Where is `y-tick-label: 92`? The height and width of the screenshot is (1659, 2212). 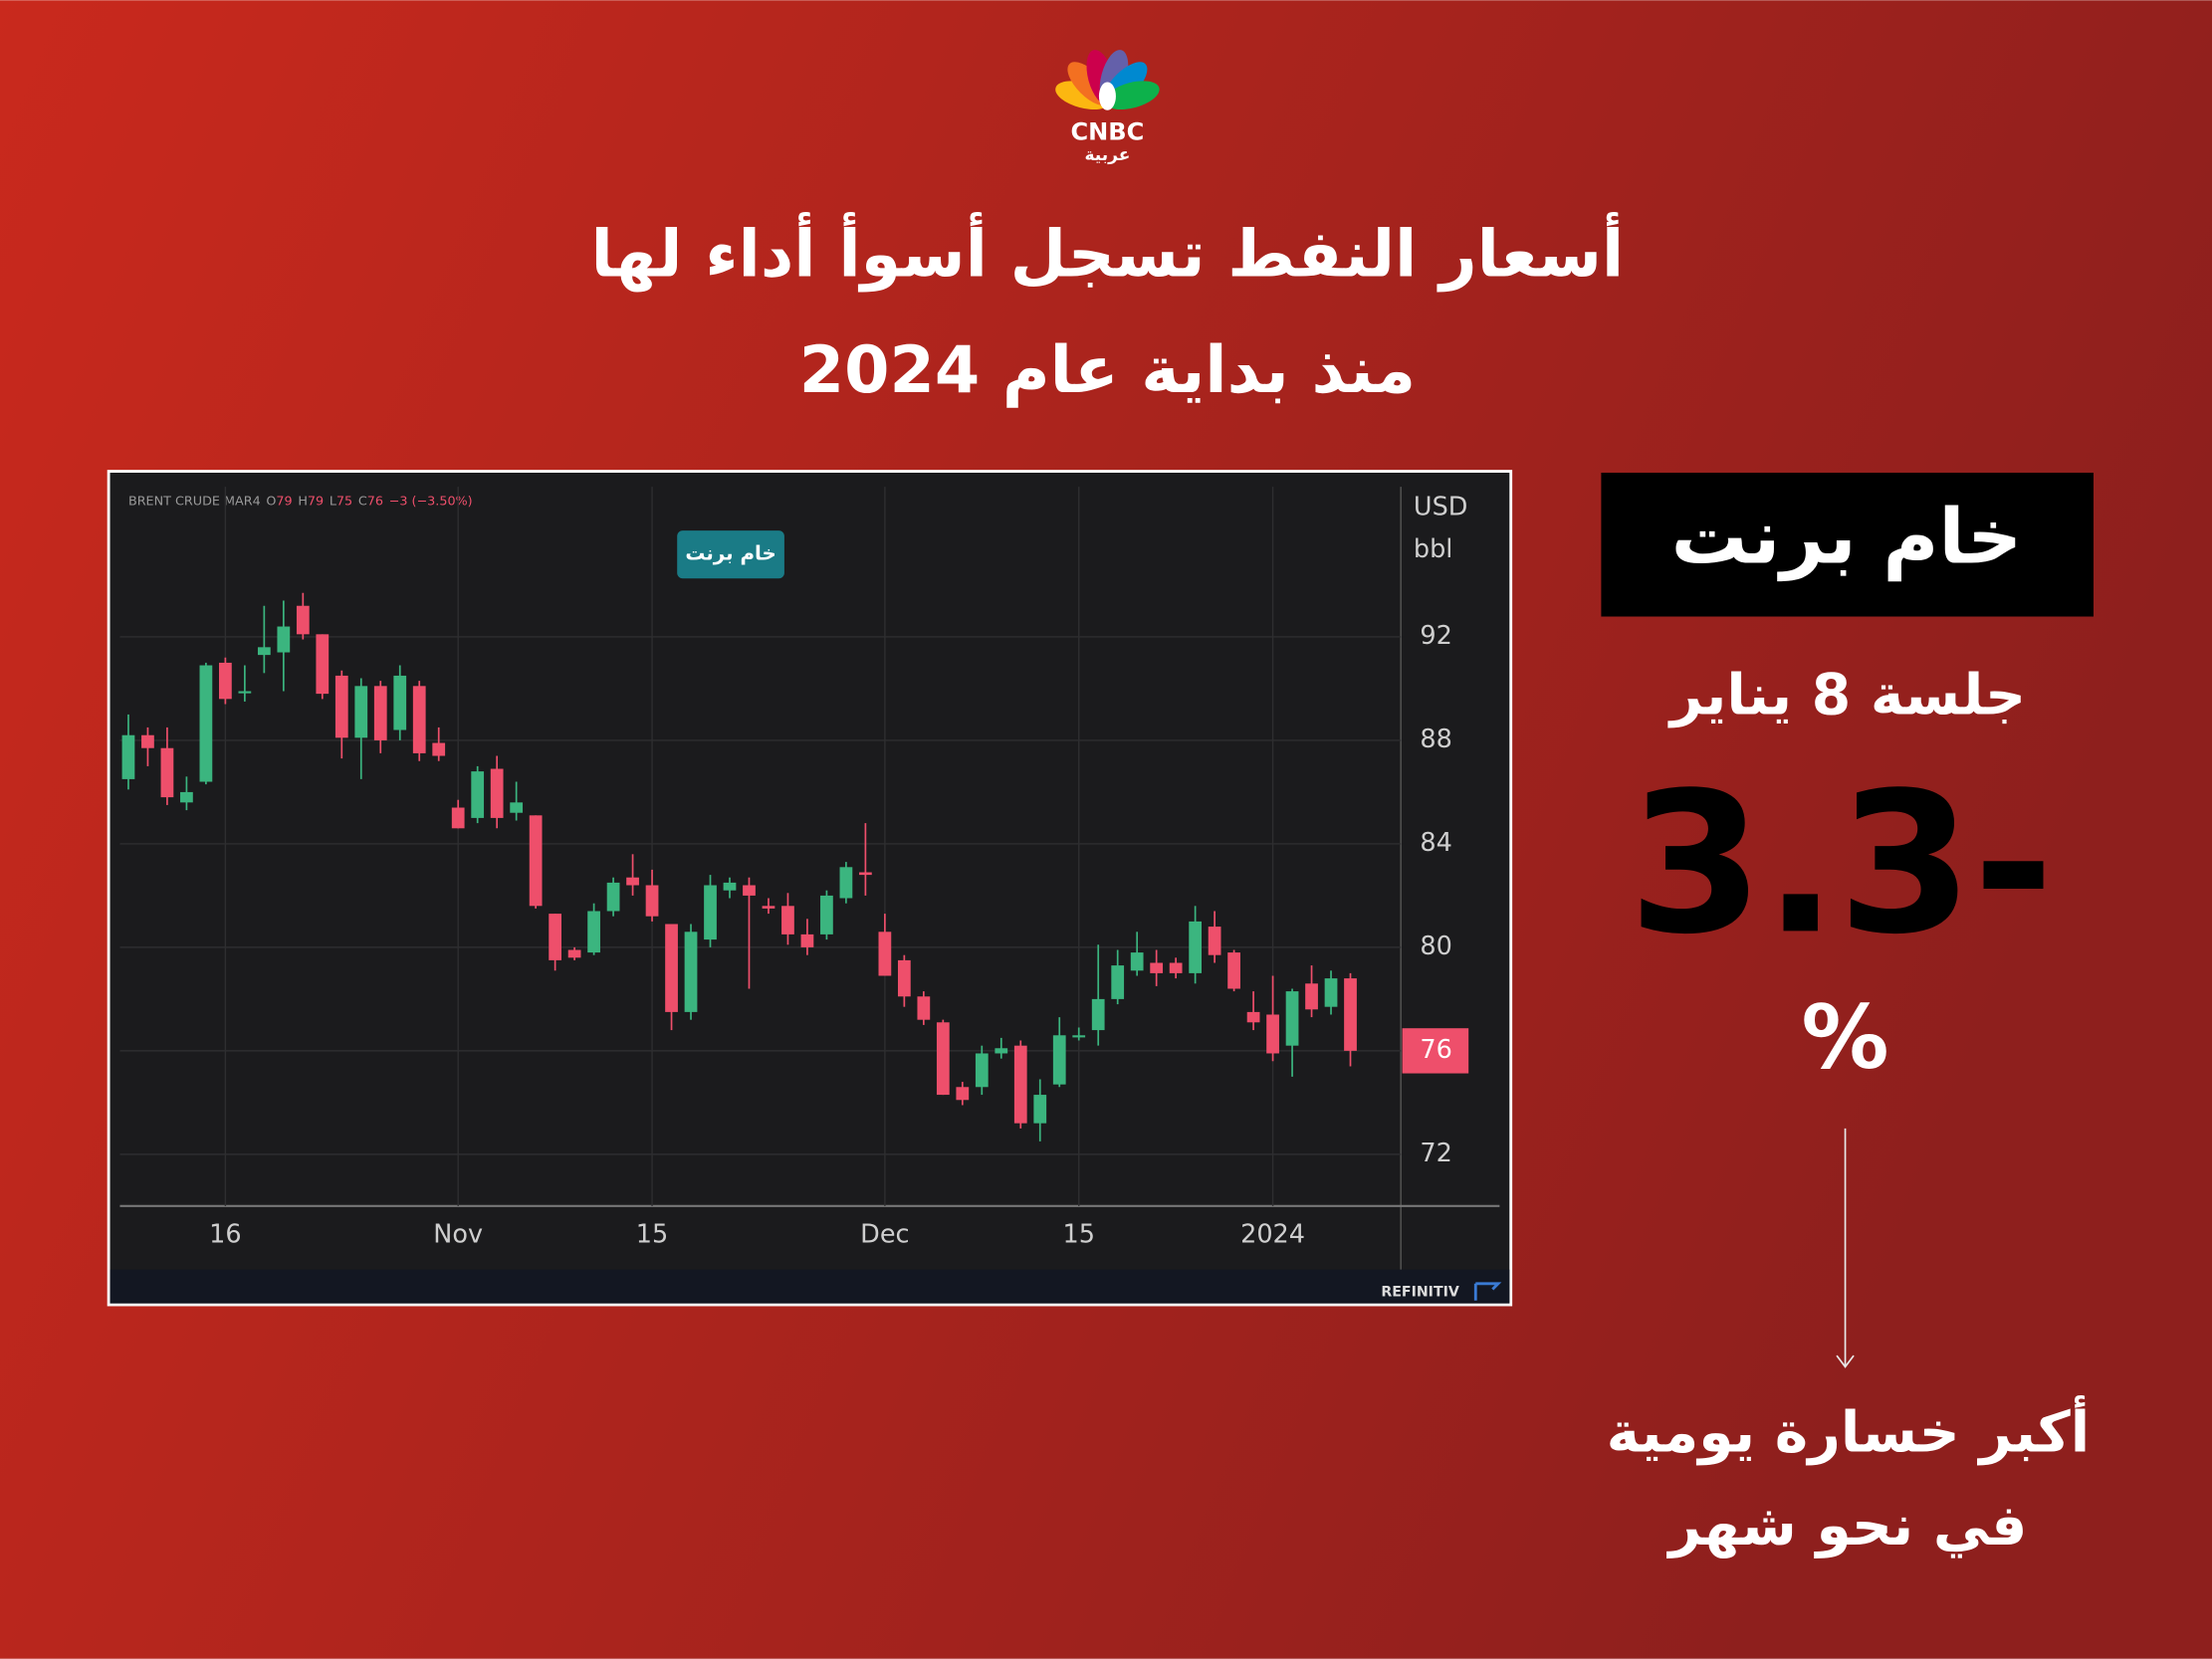 y-tick-label: 92 is located at coordinates (1435, 636).